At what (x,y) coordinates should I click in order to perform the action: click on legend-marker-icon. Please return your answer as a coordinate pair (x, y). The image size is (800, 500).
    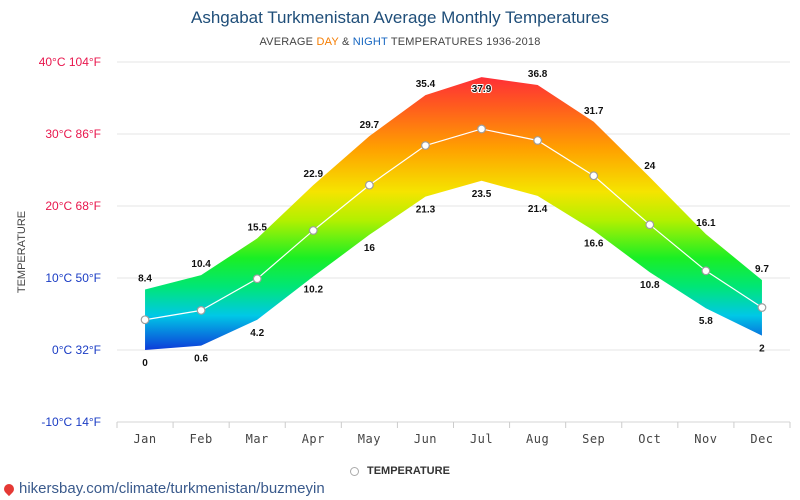
    Looking at the image, I should click on (354, 471).